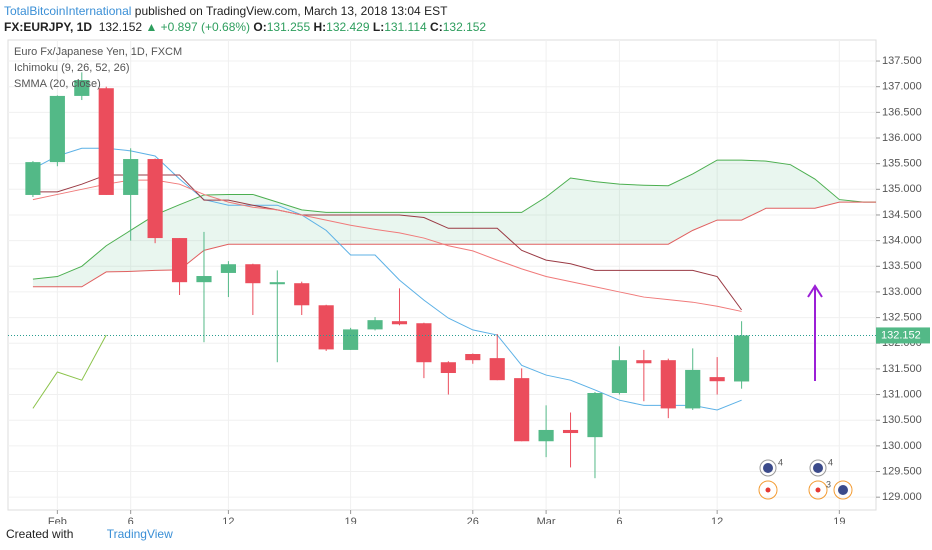 The image size is (932, 550). Describe the element at coordinates (98, 52) in the screenshot. I see `legend-symbol: Euro Fx/Japanese Yen, 1D, FXCM` at that location.